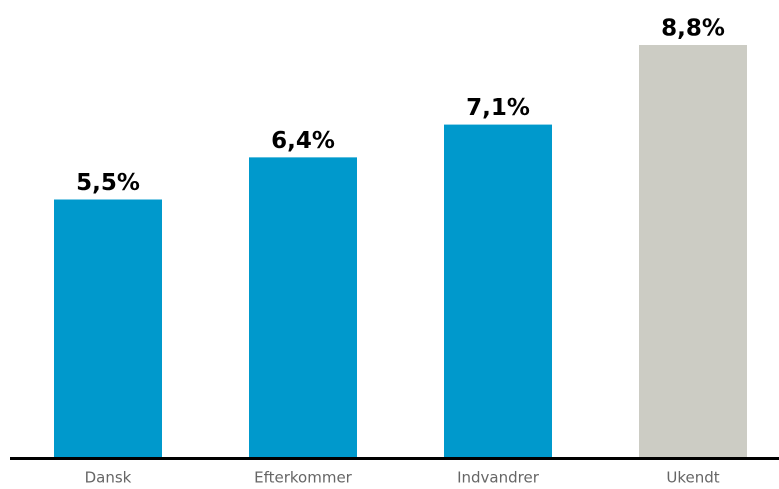  Describe the element at coordinates (303, 141) in the screenshot. I see `value-label: 6,4%` at that location.